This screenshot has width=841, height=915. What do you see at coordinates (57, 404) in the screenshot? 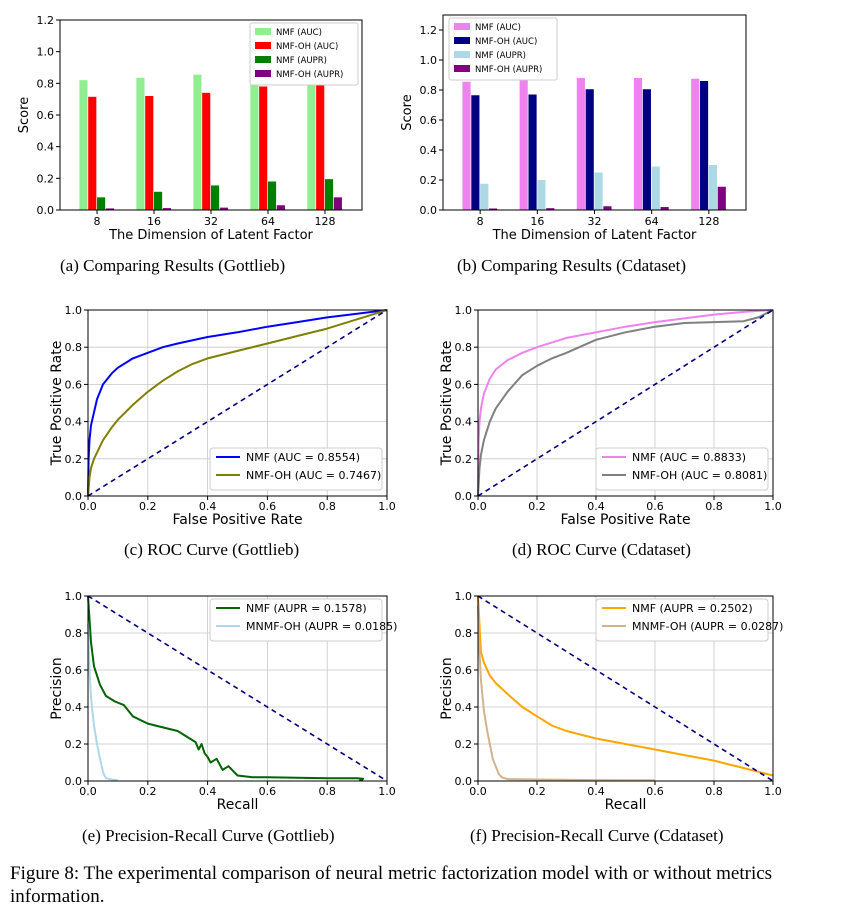
I see `y-axis-label: True Positive Rate` at bounding box center [57, 404].